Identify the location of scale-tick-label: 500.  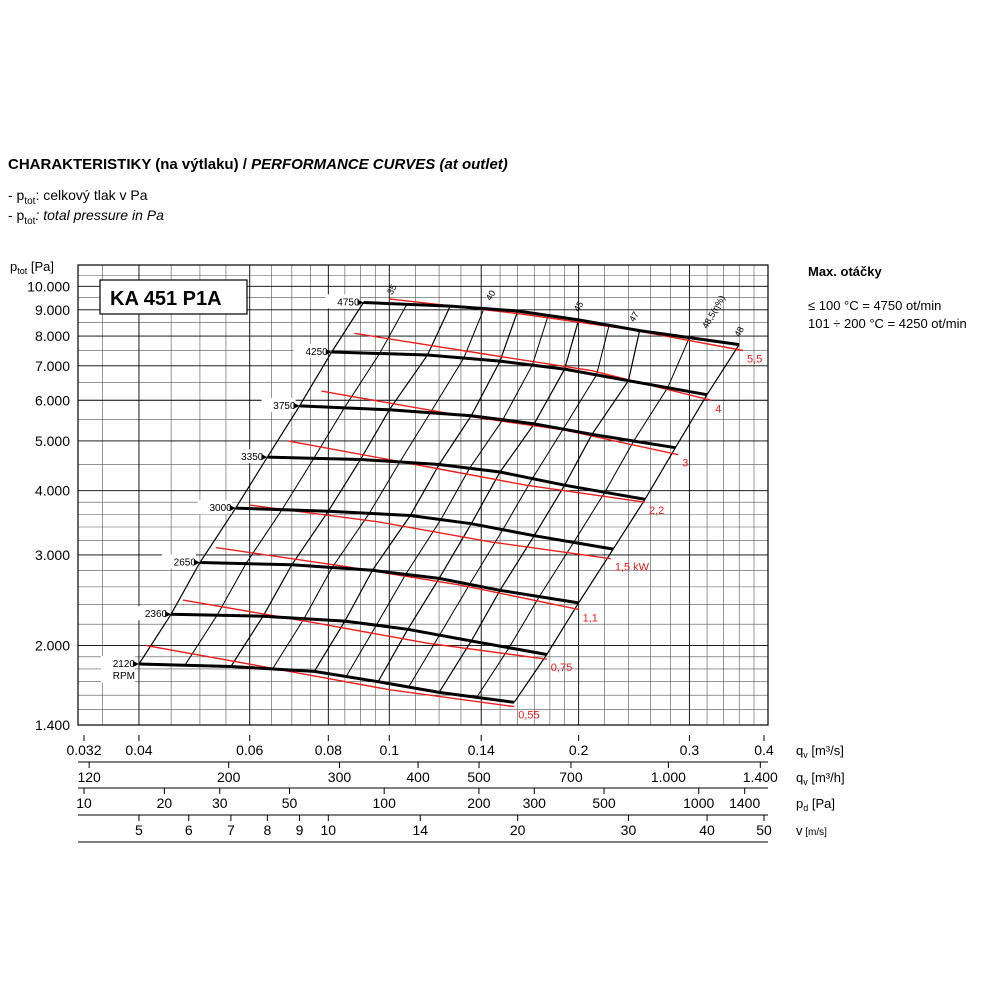
(604, 803).